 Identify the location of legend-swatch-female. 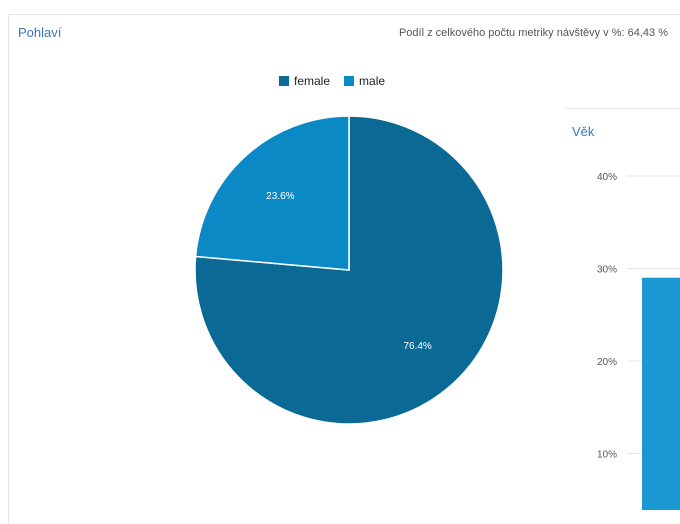
(284, 81).